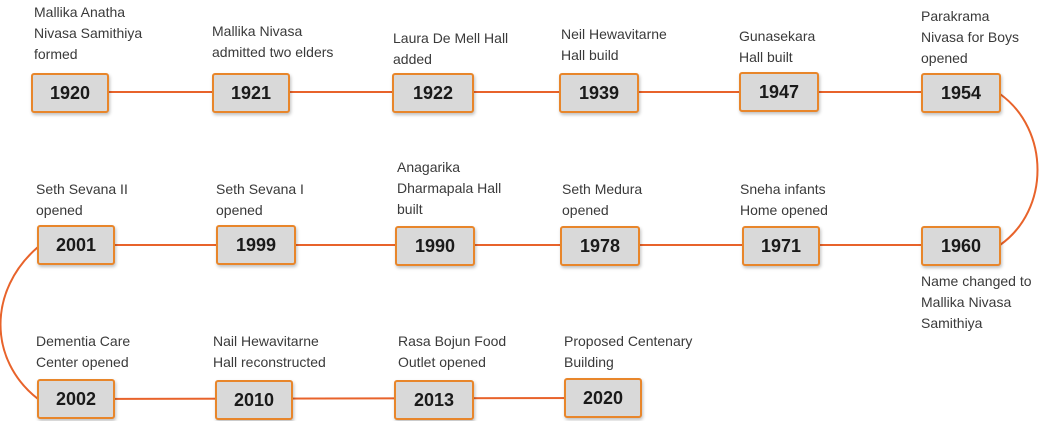 The height and width of the screenshot is (421, 1043). I want to click on year-box-2010: 2010, so click(254, 400).